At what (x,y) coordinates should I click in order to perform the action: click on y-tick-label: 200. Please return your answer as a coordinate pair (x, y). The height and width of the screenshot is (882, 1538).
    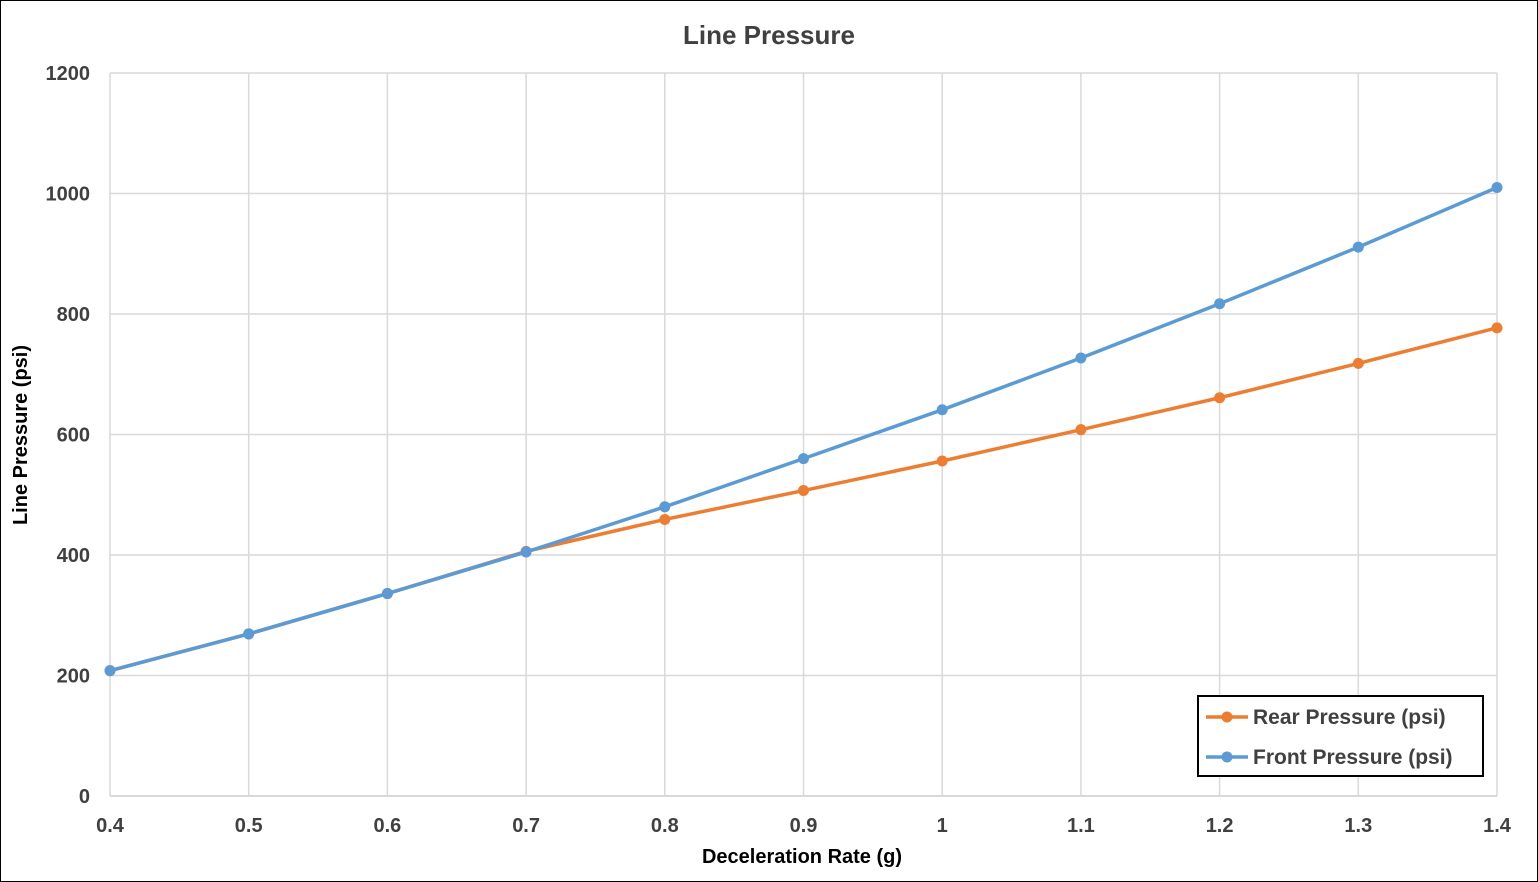
    Looking at the image, I should click on (73, 677).